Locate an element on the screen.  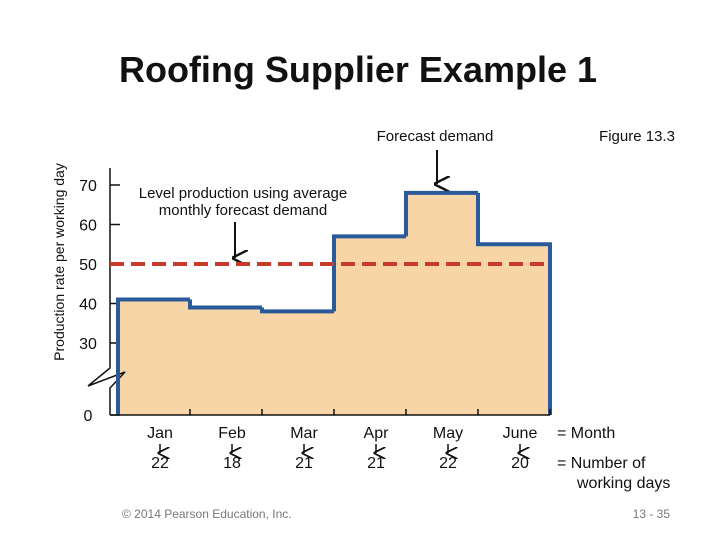
legend: working days is located at coordinates (623, 483).